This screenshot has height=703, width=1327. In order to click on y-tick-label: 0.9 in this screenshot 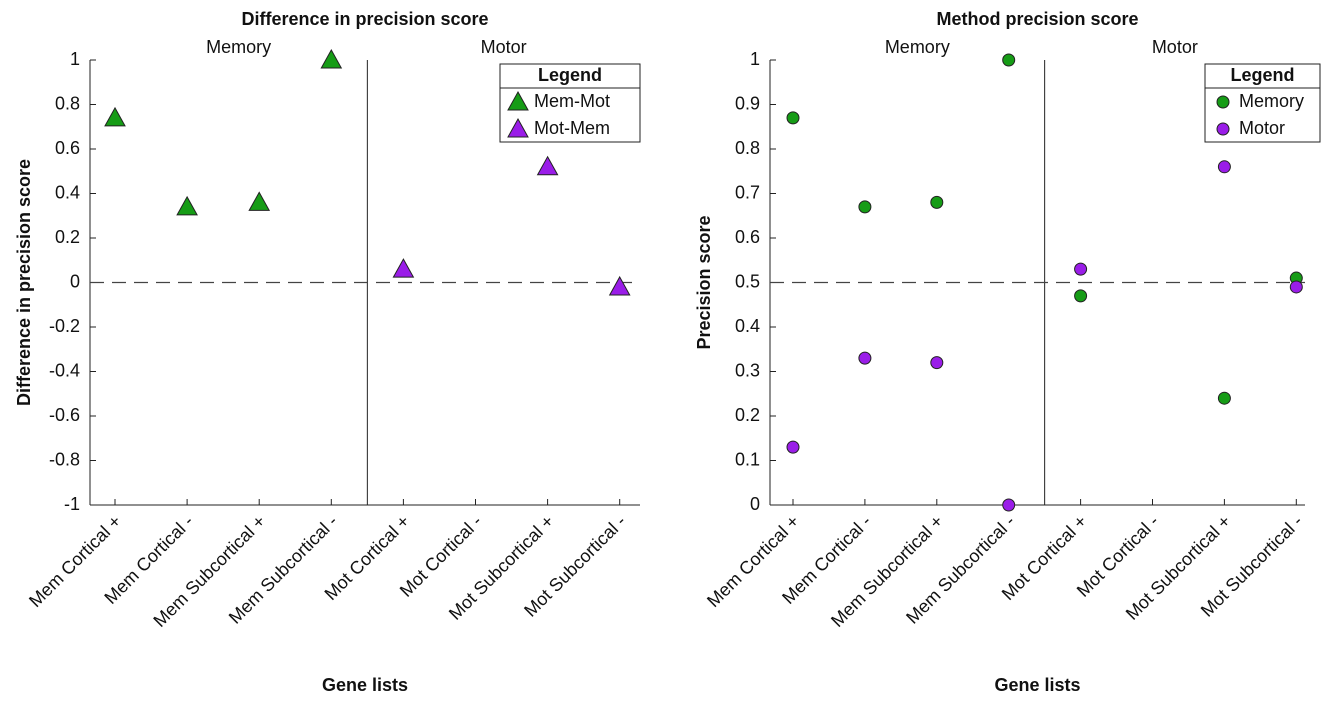, I will do `click(747, 103)`.